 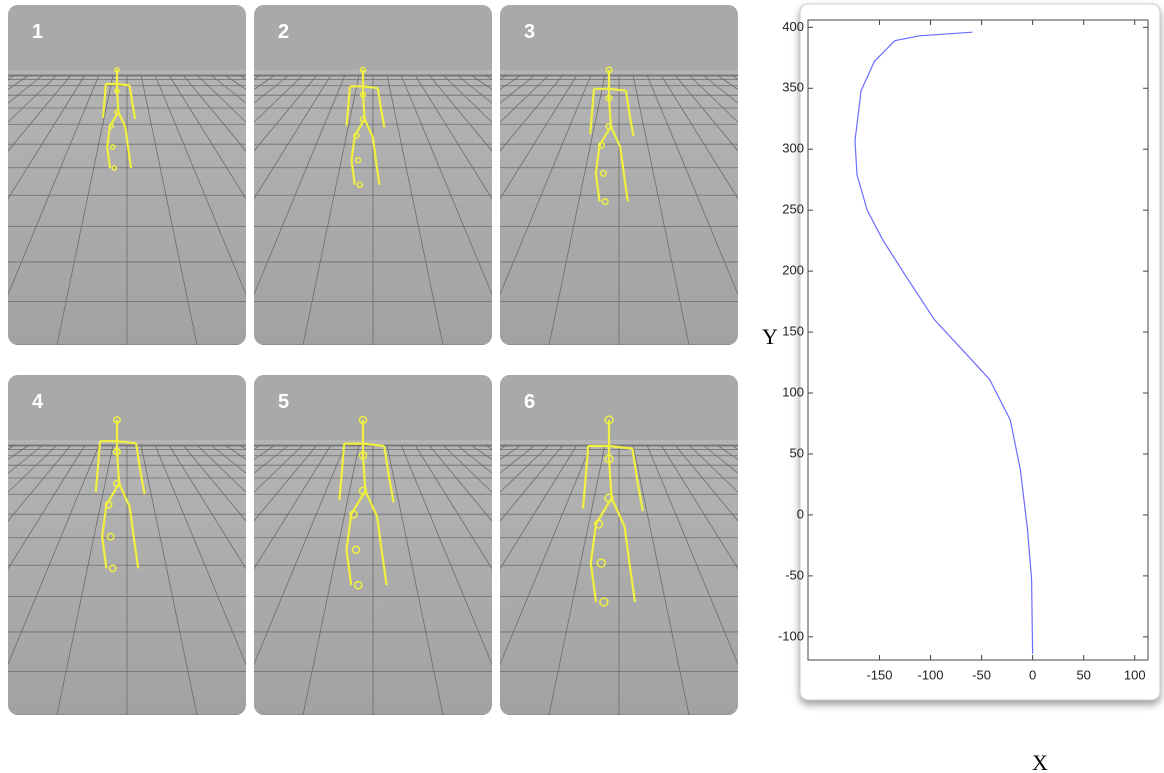 I want to click on render-panel: 3, so click(x=619, y=175).